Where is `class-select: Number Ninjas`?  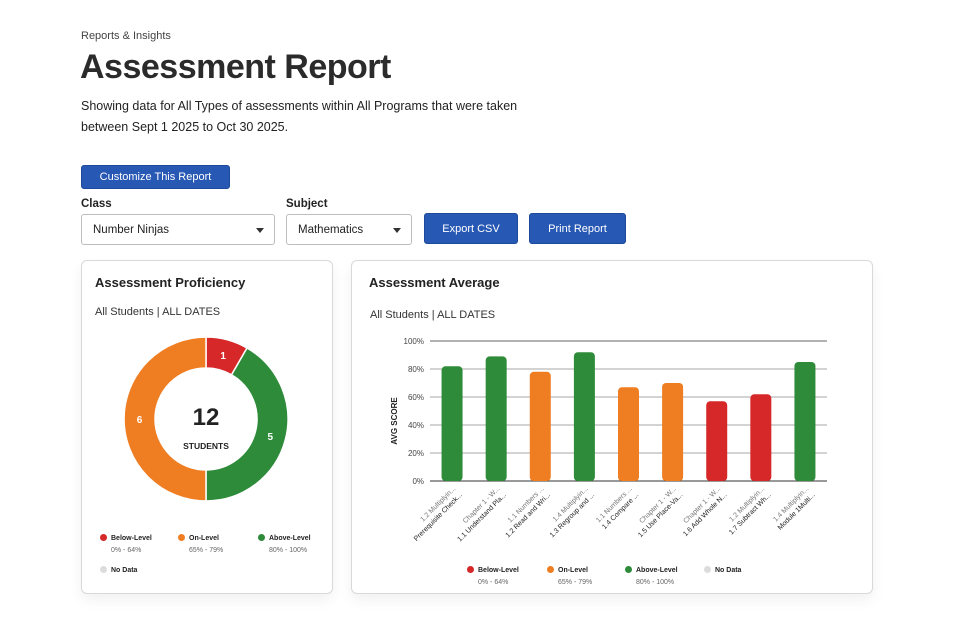
class-select: Number Ninjas is located at coordinates (178, 229).